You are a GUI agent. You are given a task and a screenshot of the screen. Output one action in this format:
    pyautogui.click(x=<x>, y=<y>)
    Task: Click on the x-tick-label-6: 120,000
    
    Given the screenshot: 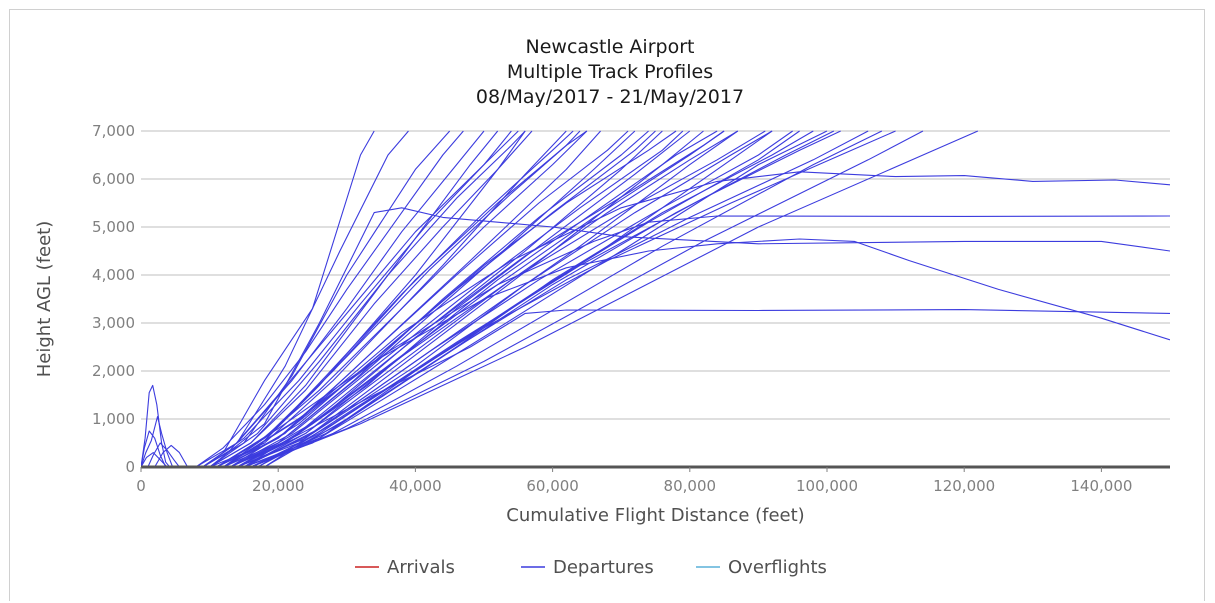 What is the action you would take?
    pyautogui.click(x=964, y=486)
    